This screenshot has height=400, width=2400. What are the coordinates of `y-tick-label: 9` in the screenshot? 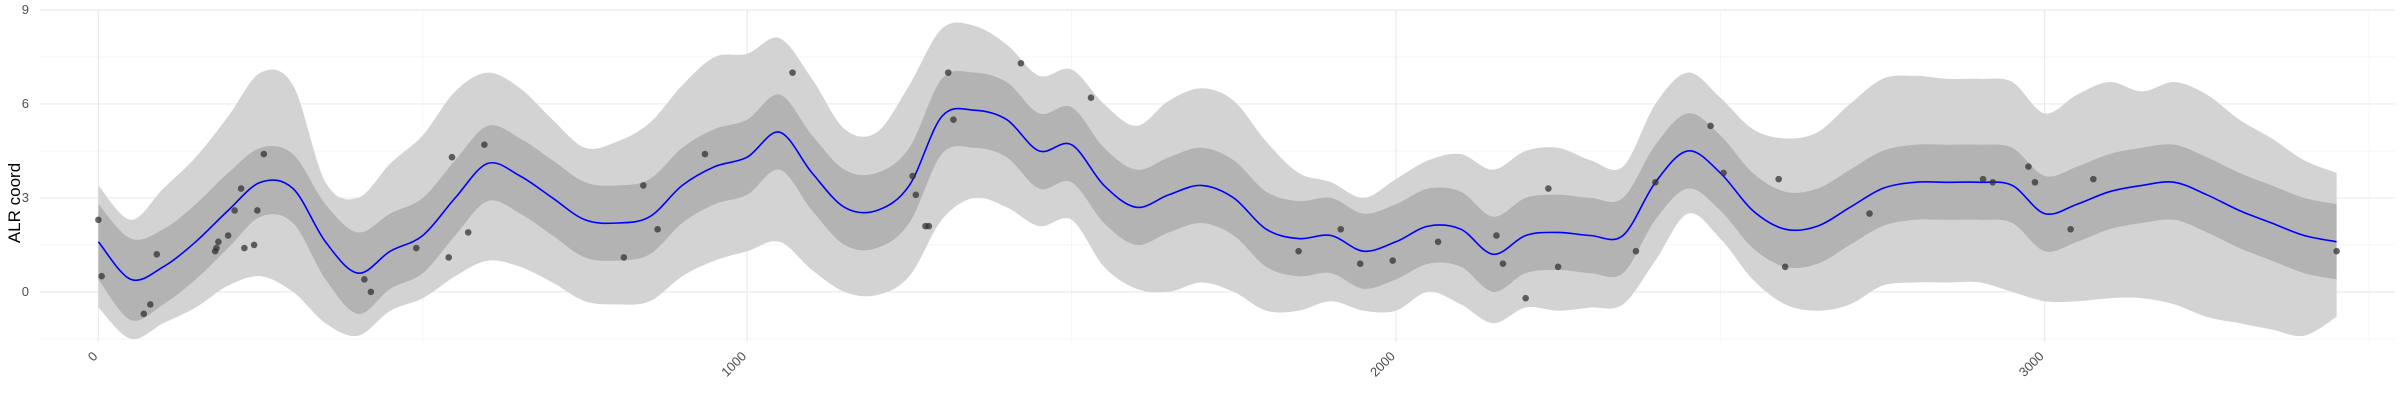 It's located at (25, 9).